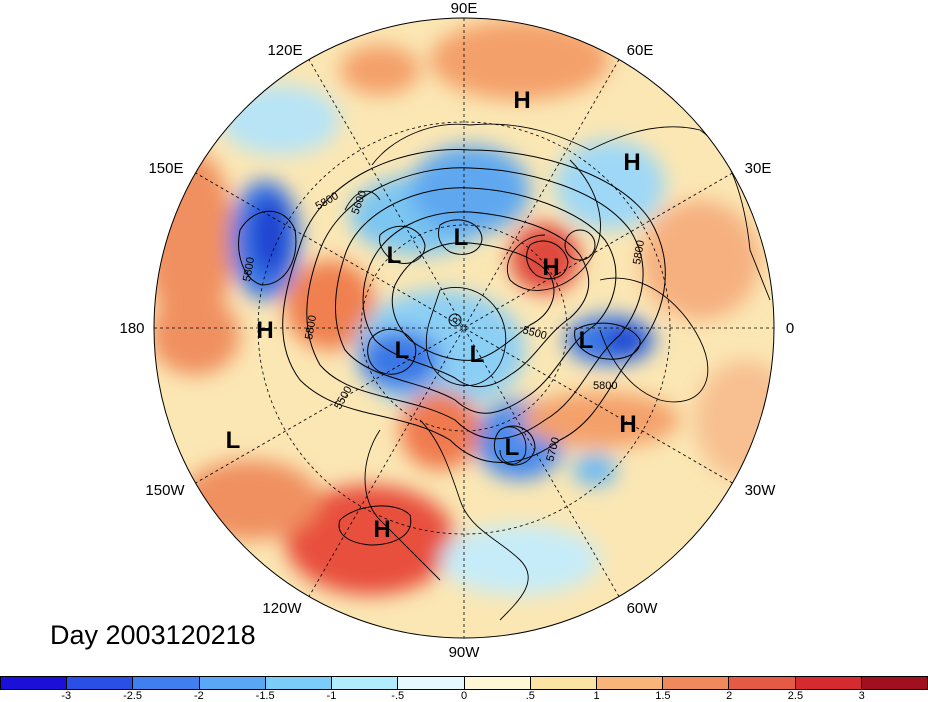  Describe the element at coordinates (596, 696) in the screenshot. I see `colorbar-tick-label: 1` at that location.